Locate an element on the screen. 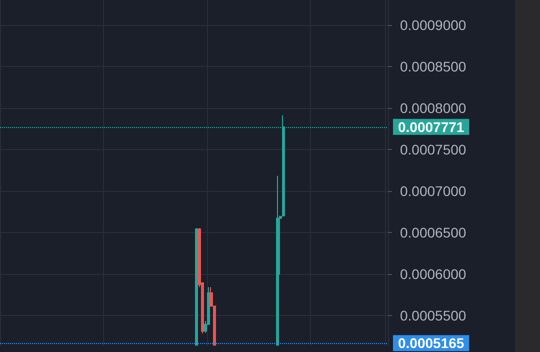 The image size is (540, 352). y-tick-label: 0.0009000 is located at coordinates (433, 24).